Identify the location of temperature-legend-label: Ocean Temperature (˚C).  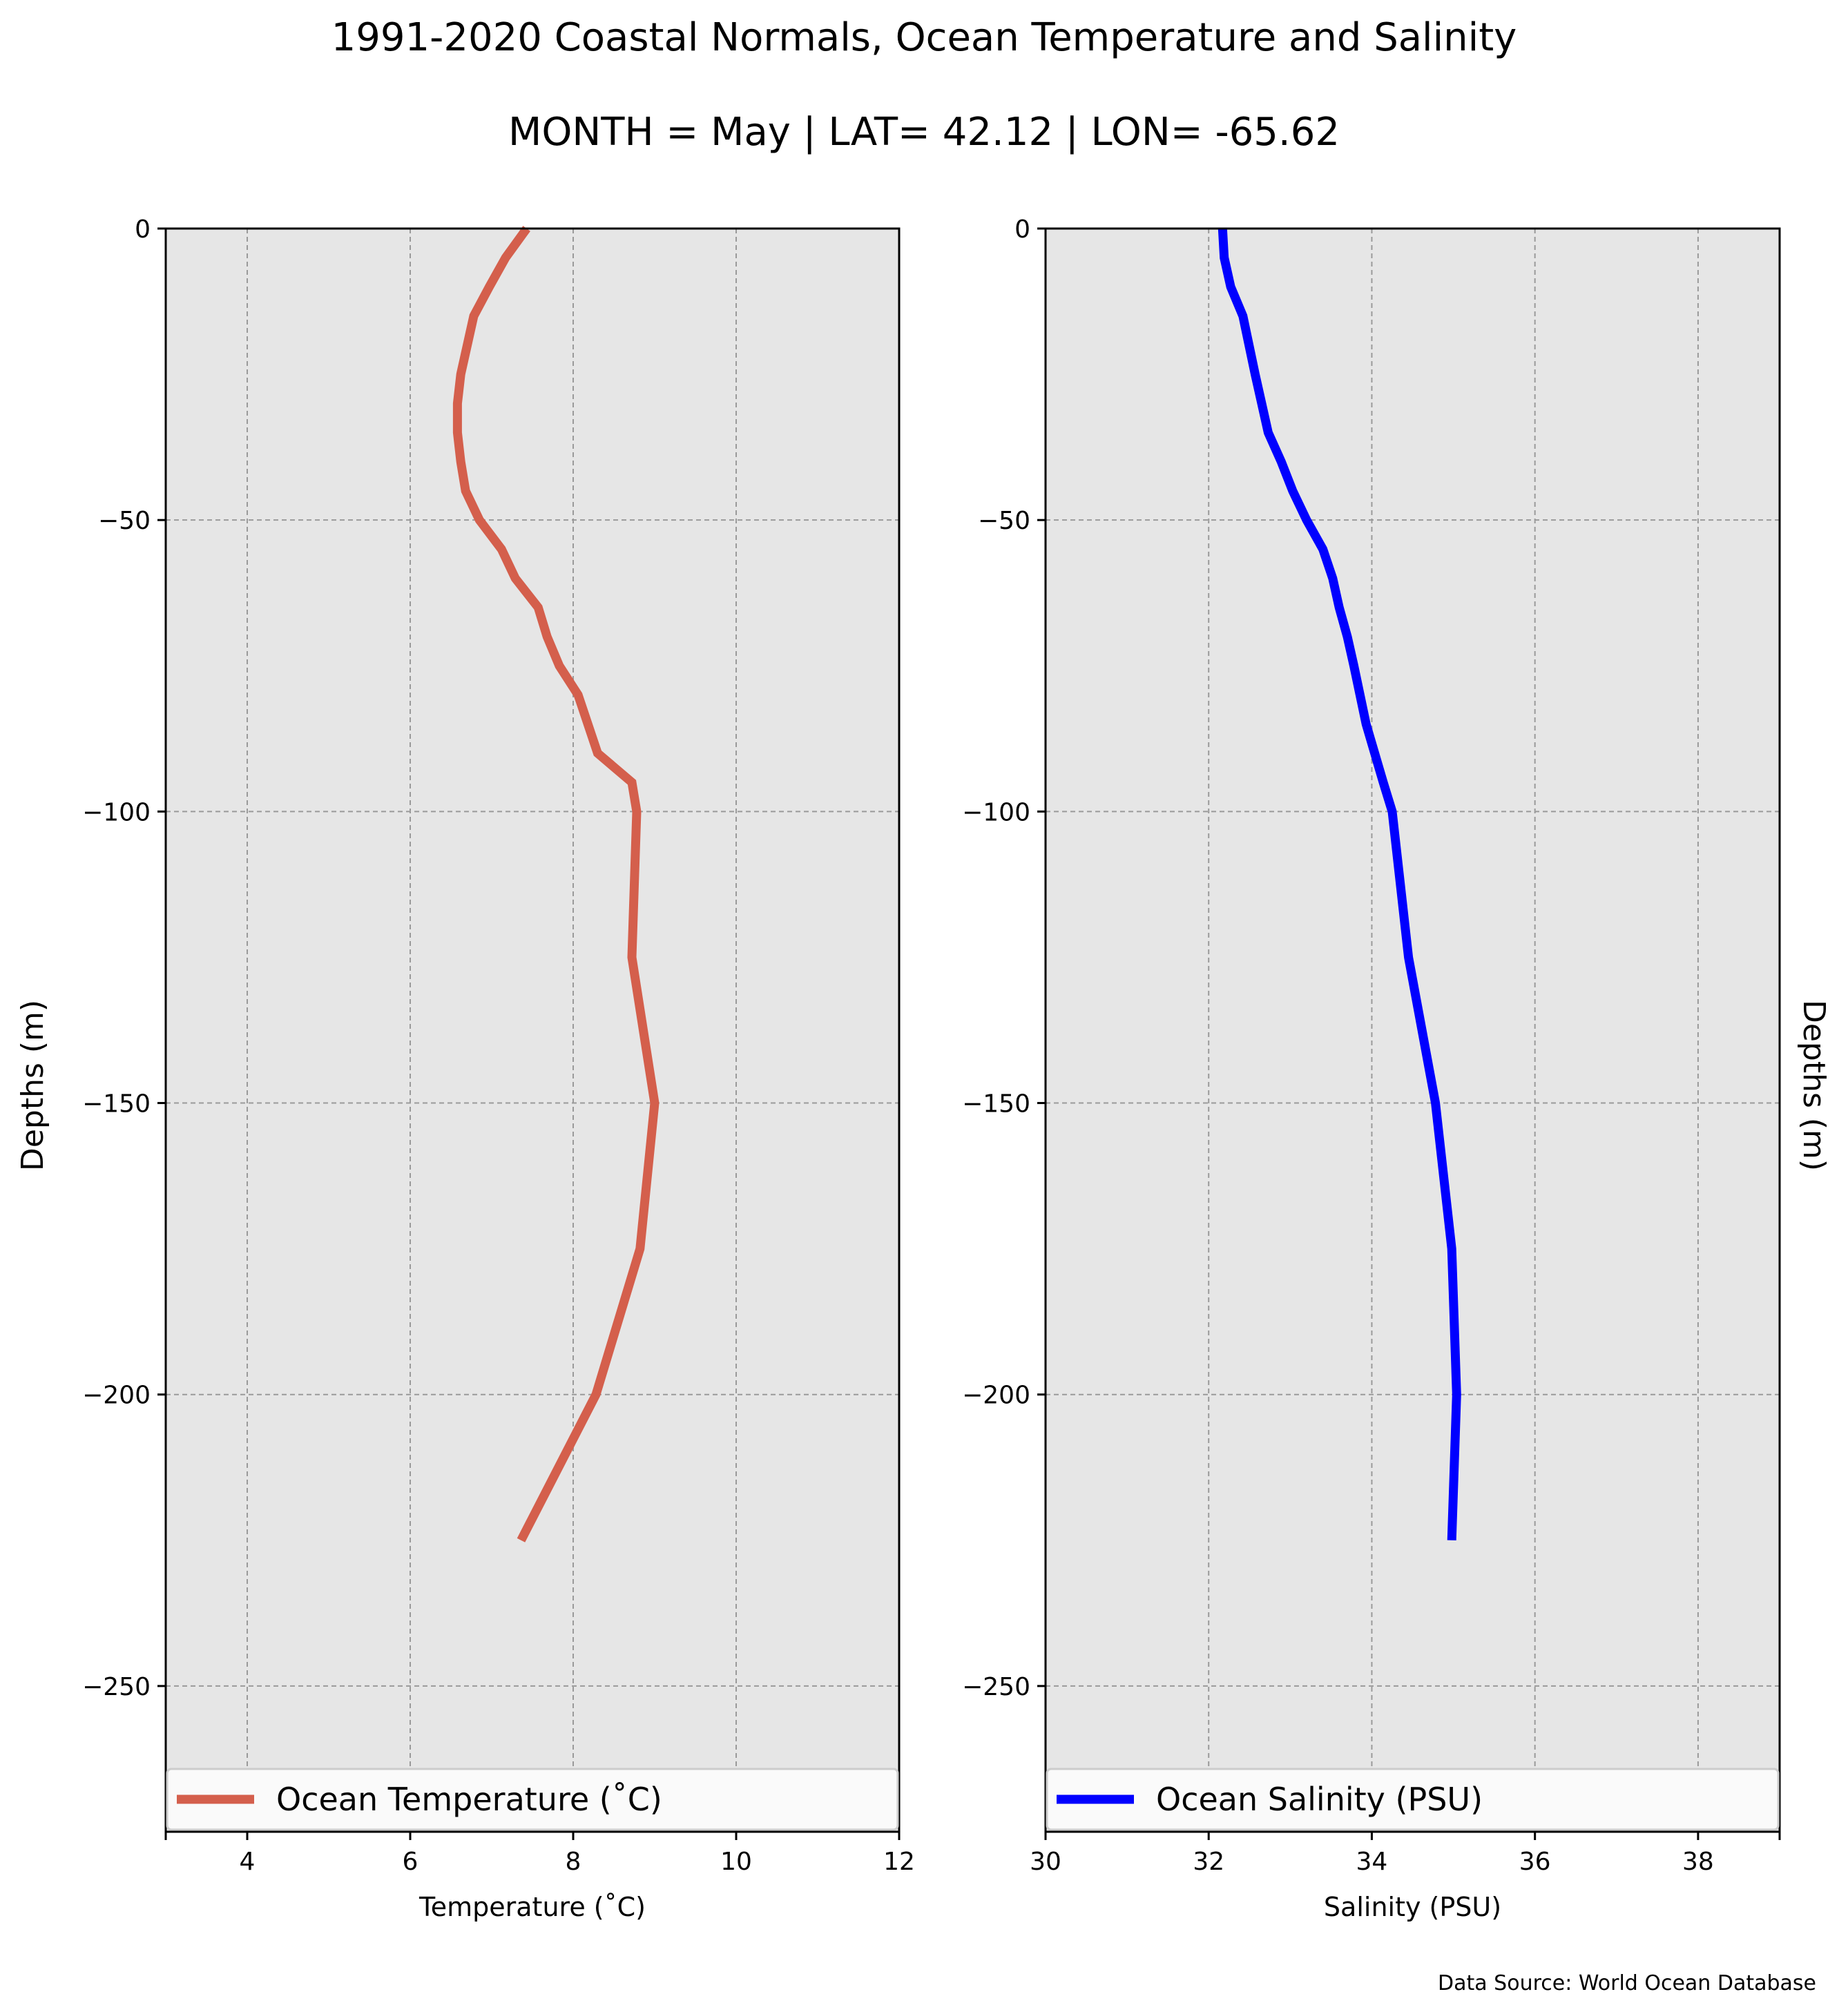
(469, 1799).